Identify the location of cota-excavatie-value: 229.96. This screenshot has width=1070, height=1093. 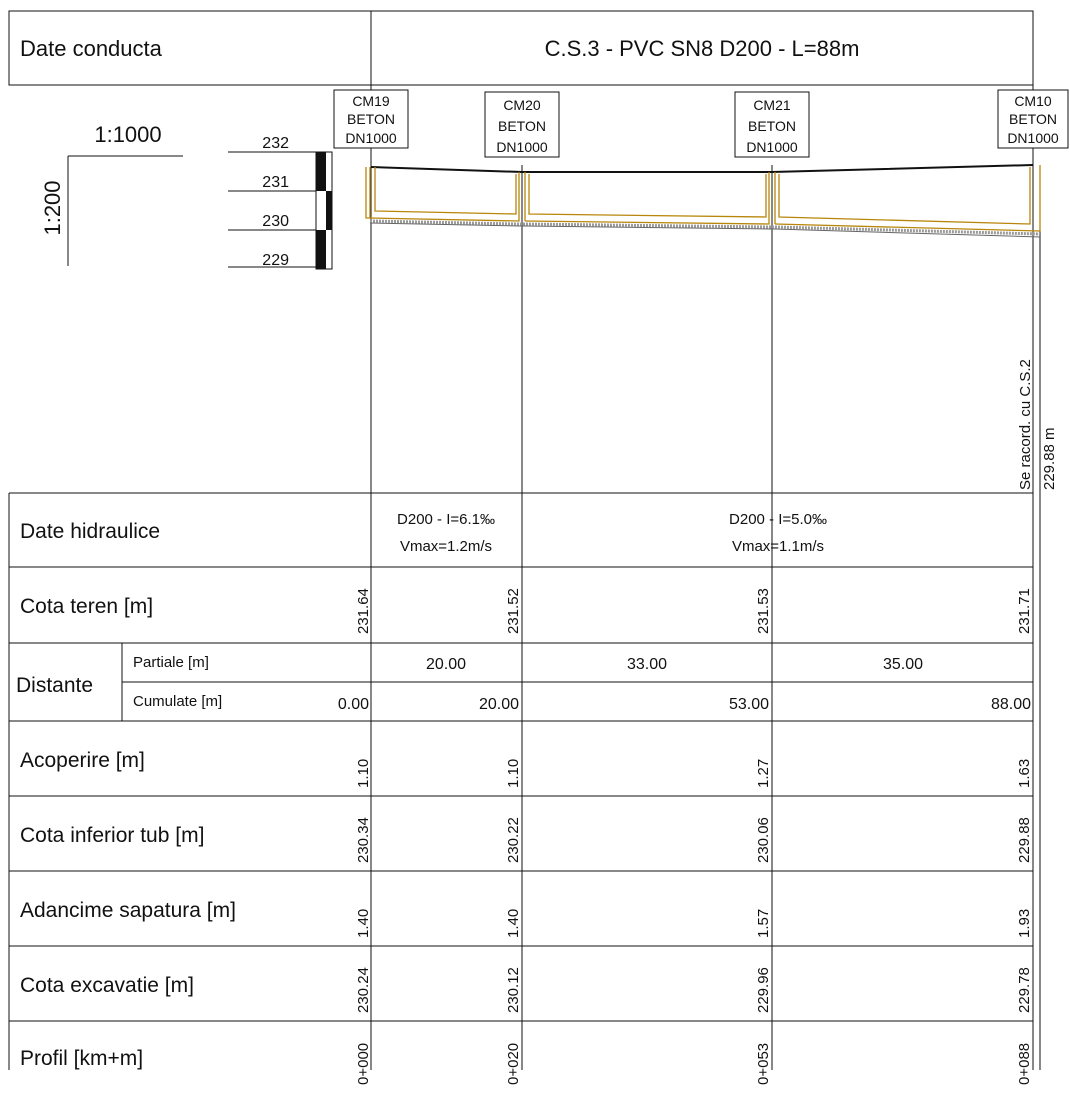
(763, 990).